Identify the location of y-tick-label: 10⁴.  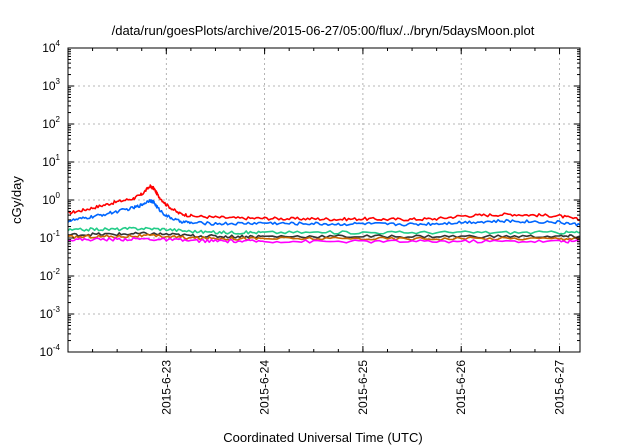
(51, 47).